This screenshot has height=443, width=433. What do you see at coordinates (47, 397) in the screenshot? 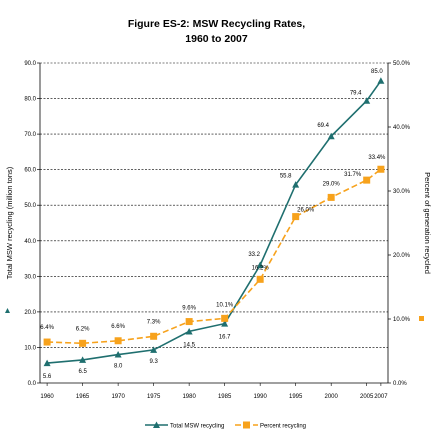
I see `x-tick-label: 1960` at bounding box center [47, 397].